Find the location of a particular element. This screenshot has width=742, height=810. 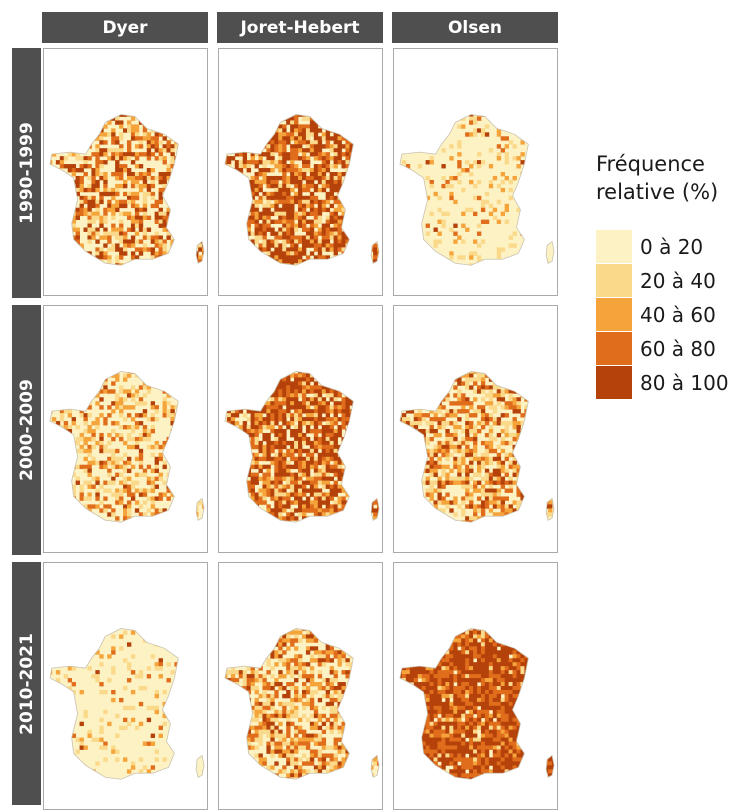

map-panel-olsen-2000-2009 is located at coordinates (475, 429).